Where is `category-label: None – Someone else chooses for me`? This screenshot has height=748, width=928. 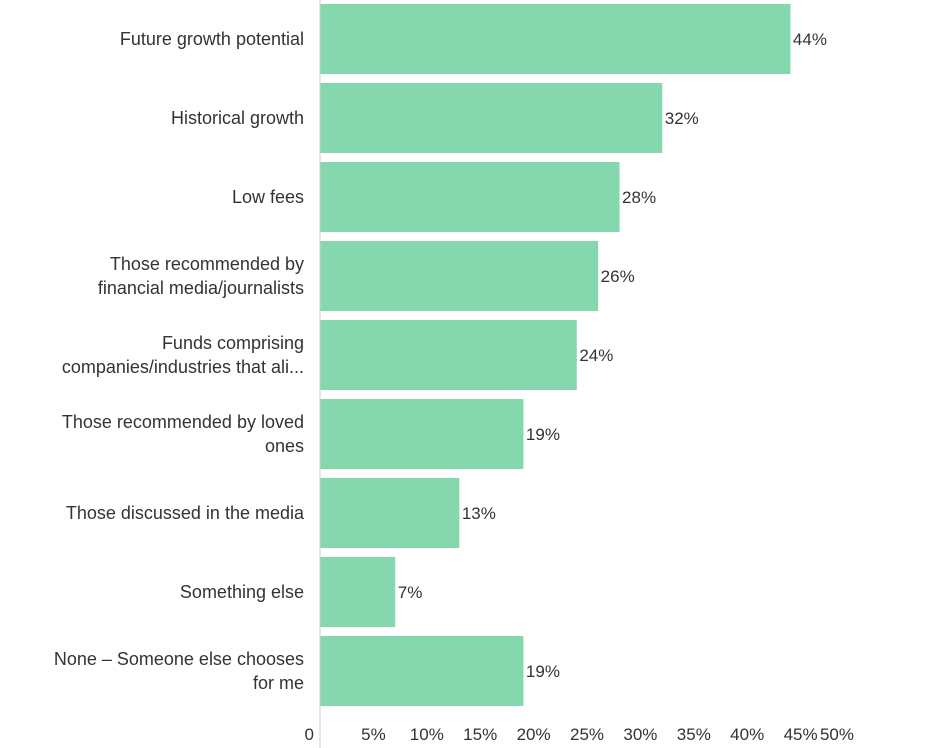
category-label: None – Someone else chooses for me is located at coordinates (179, 671).